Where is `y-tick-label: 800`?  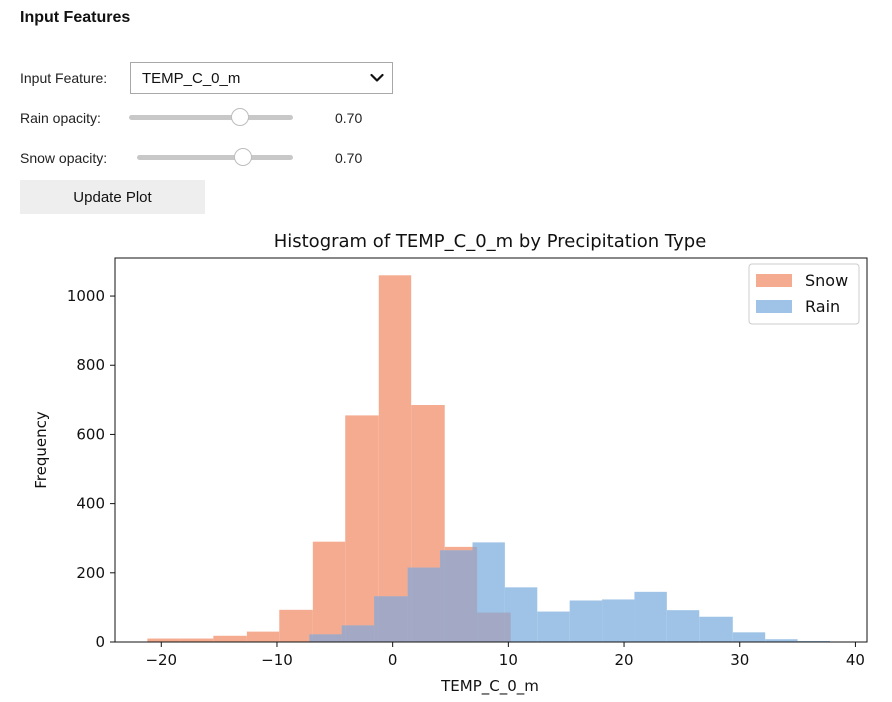 y-tick-label: 800 is located at coordinates (90, 365).